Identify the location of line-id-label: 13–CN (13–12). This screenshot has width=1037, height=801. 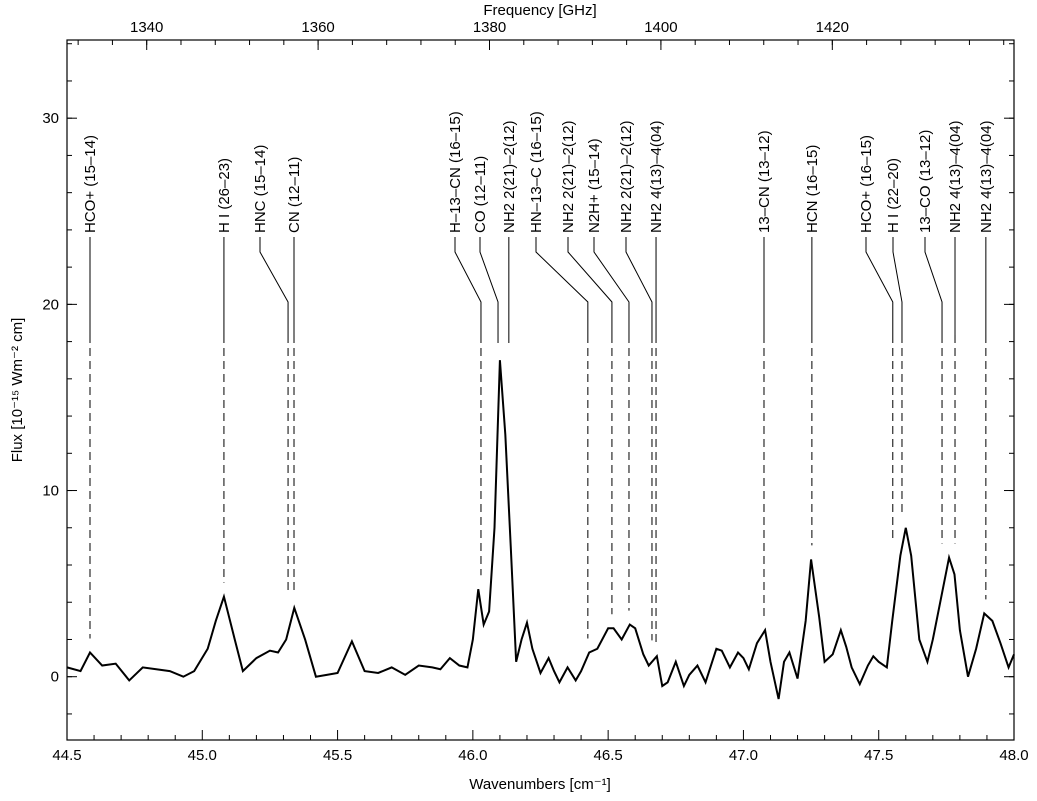
(764, 181).